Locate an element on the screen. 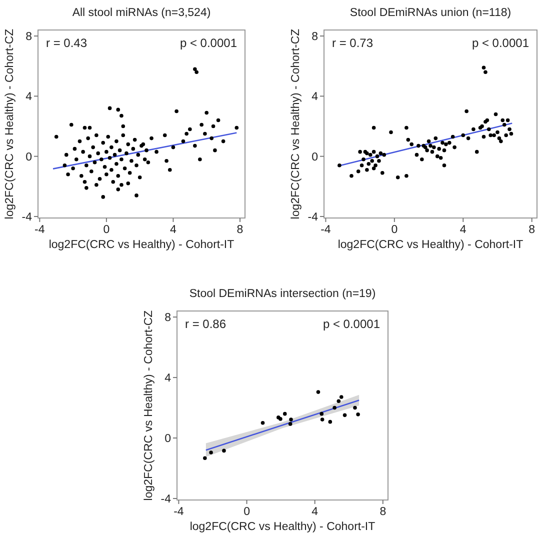 This screenshot has height=541, width=543. chart-title: Stool DEmiRNAs union (n=118) is located at coordinates (431, 13).